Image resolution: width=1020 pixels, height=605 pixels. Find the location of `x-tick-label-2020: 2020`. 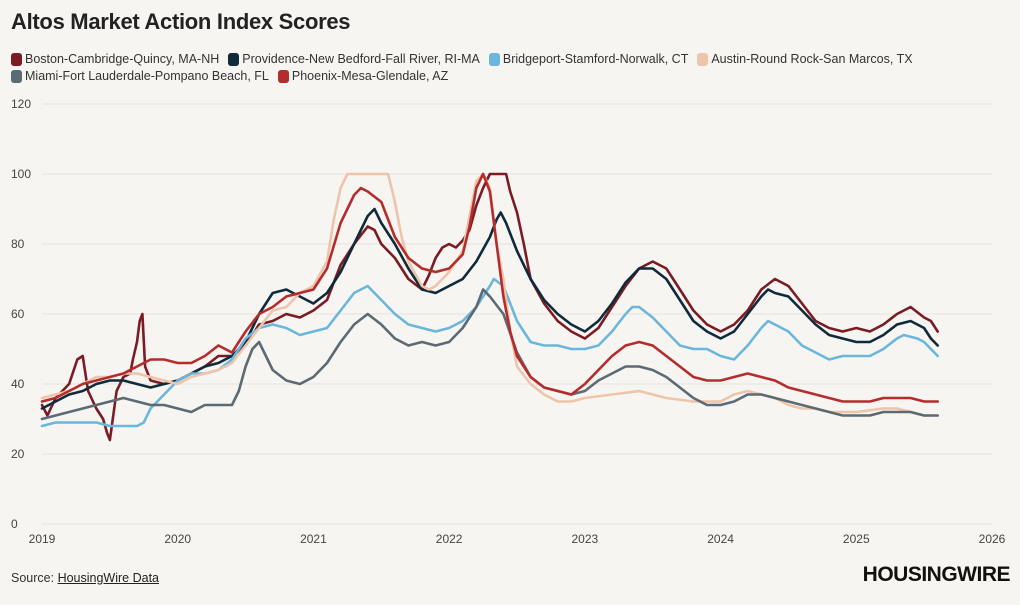

x-tick-label-2020: 2020 is located at coordinates (177, 539).